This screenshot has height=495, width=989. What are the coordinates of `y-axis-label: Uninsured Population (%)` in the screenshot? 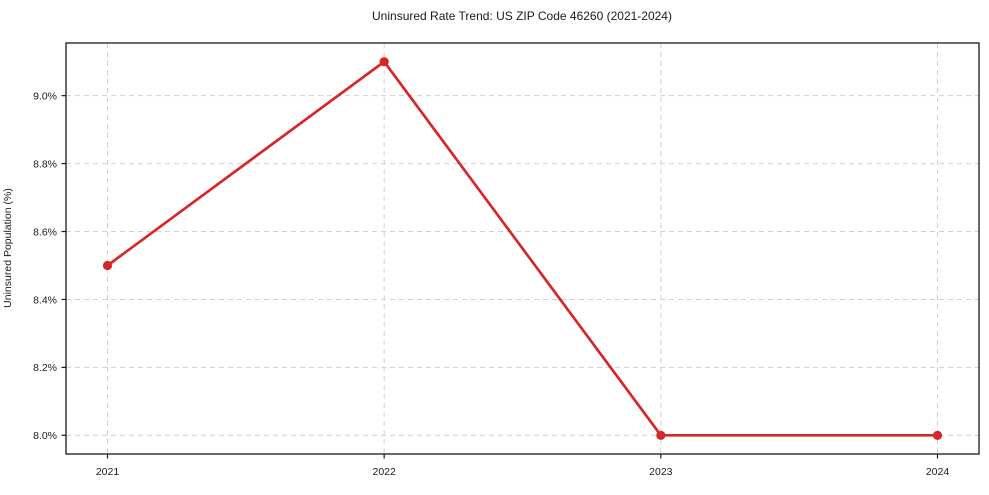 It's located at (8, 248).